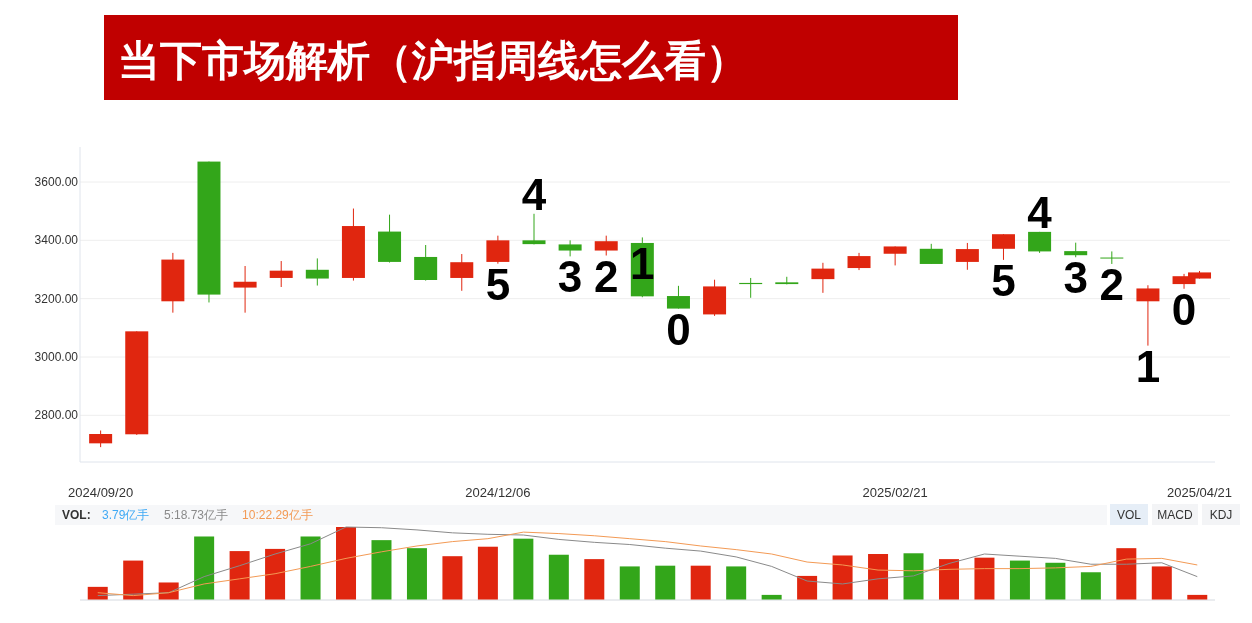 This screenshot has width=1252, height=623. I want to click on chart-title: VOL:, so click(76, 515).